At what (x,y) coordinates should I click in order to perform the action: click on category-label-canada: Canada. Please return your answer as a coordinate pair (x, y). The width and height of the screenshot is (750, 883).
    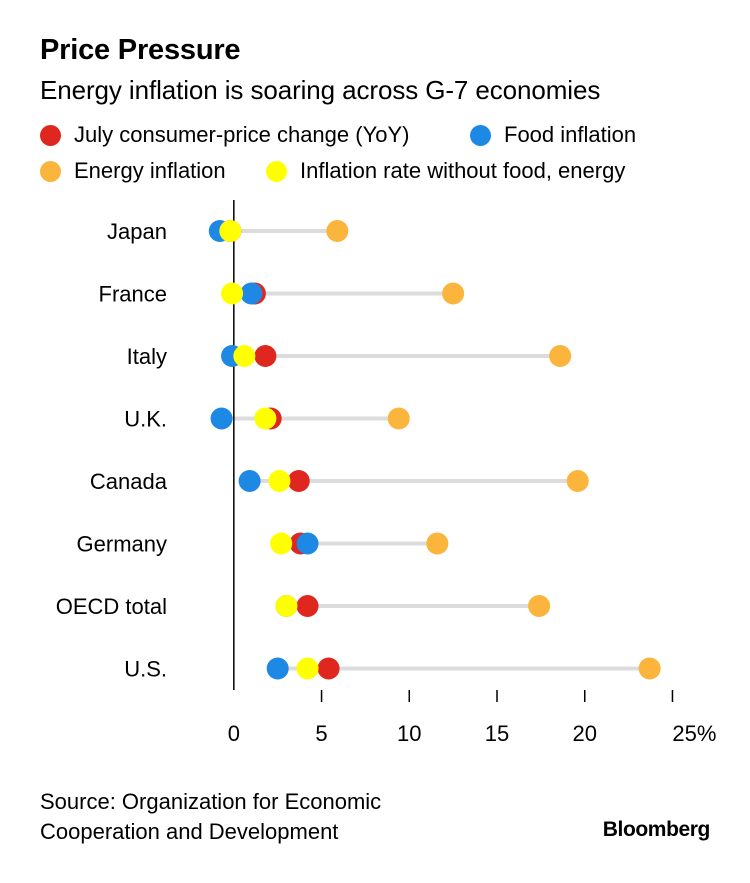
    Looking at the image, I should click on (129, 481).